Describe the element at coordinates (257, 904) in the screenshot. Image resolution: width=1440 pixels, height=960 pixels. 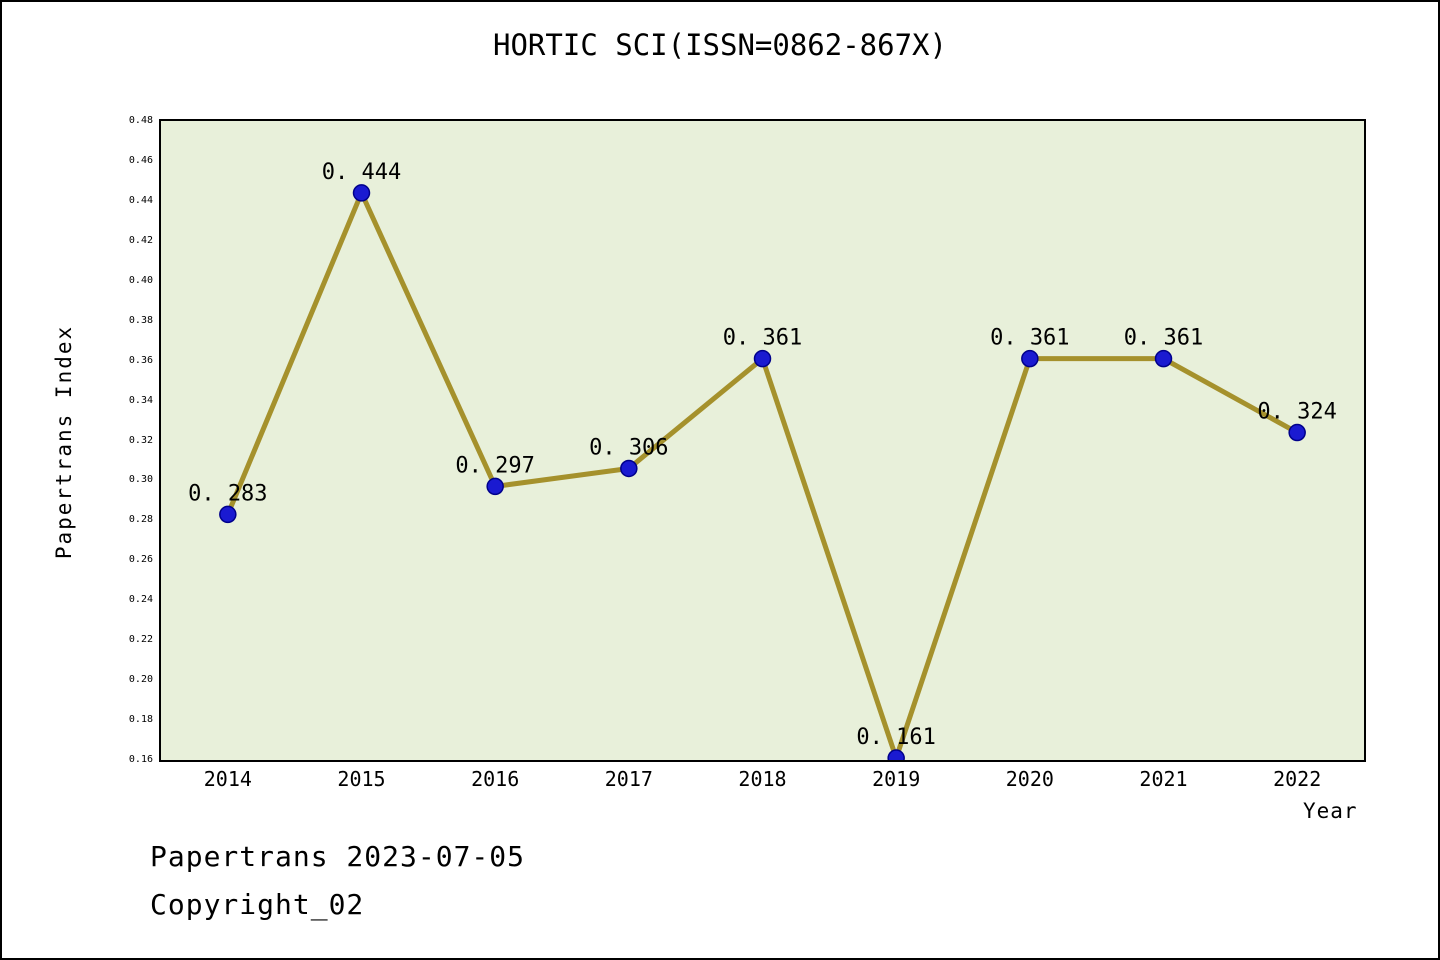
I see `footer-copyright: Copyright_02` at that location.